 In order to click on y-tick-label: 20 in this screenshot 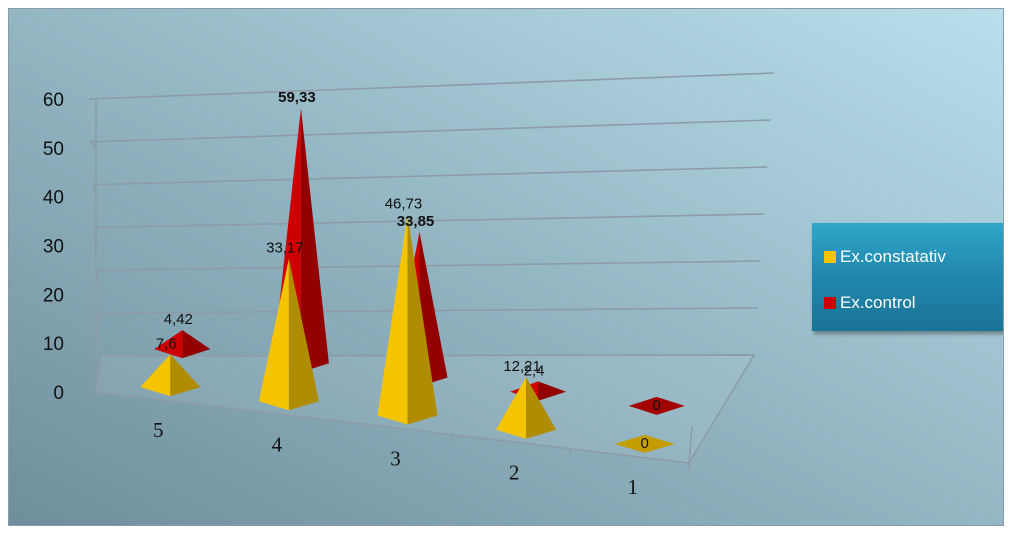, I will do `click(53, 295)`.